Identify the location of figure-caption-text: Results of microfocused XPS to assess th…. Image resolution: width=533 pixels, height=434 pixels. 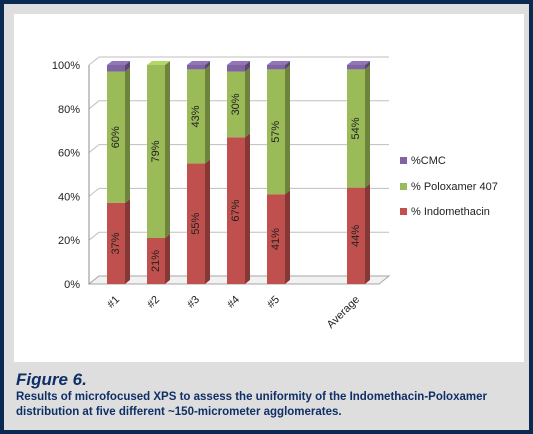
(251, 404).